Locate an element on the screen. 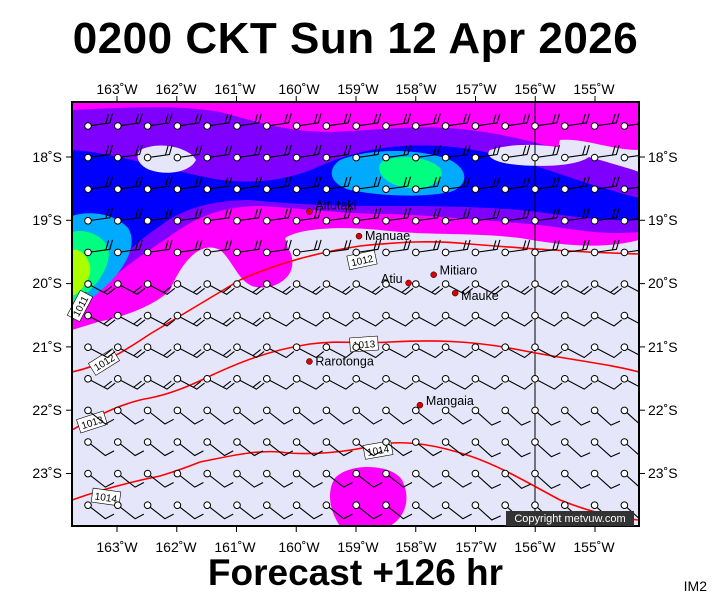 Image resolution: width=711 pixels, height=600 pixels. isobar-1013-north is located at coordinates (424, 358).